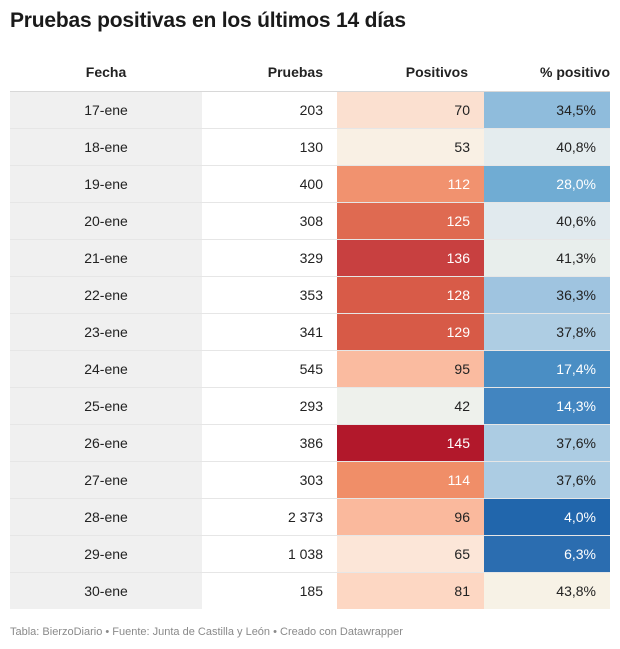  Describe the element at coordinates (547, 221) in the screenshot. I see `cell-pct-positivo: 40,6%` at that location.